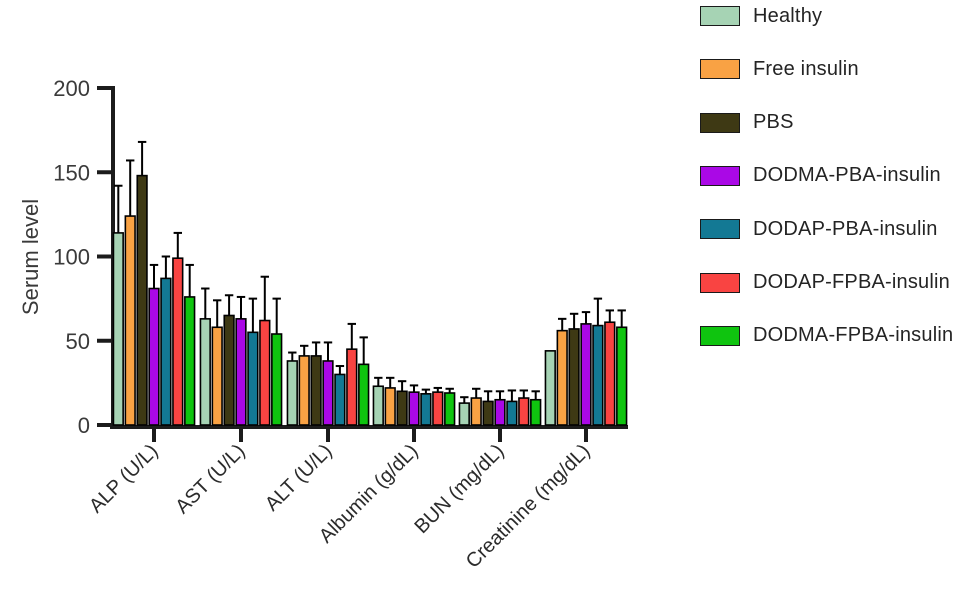  Describe the element at coordinates (299, 478) in the screenshot. I see `x-category-label: ALT (U/L)` at that location.